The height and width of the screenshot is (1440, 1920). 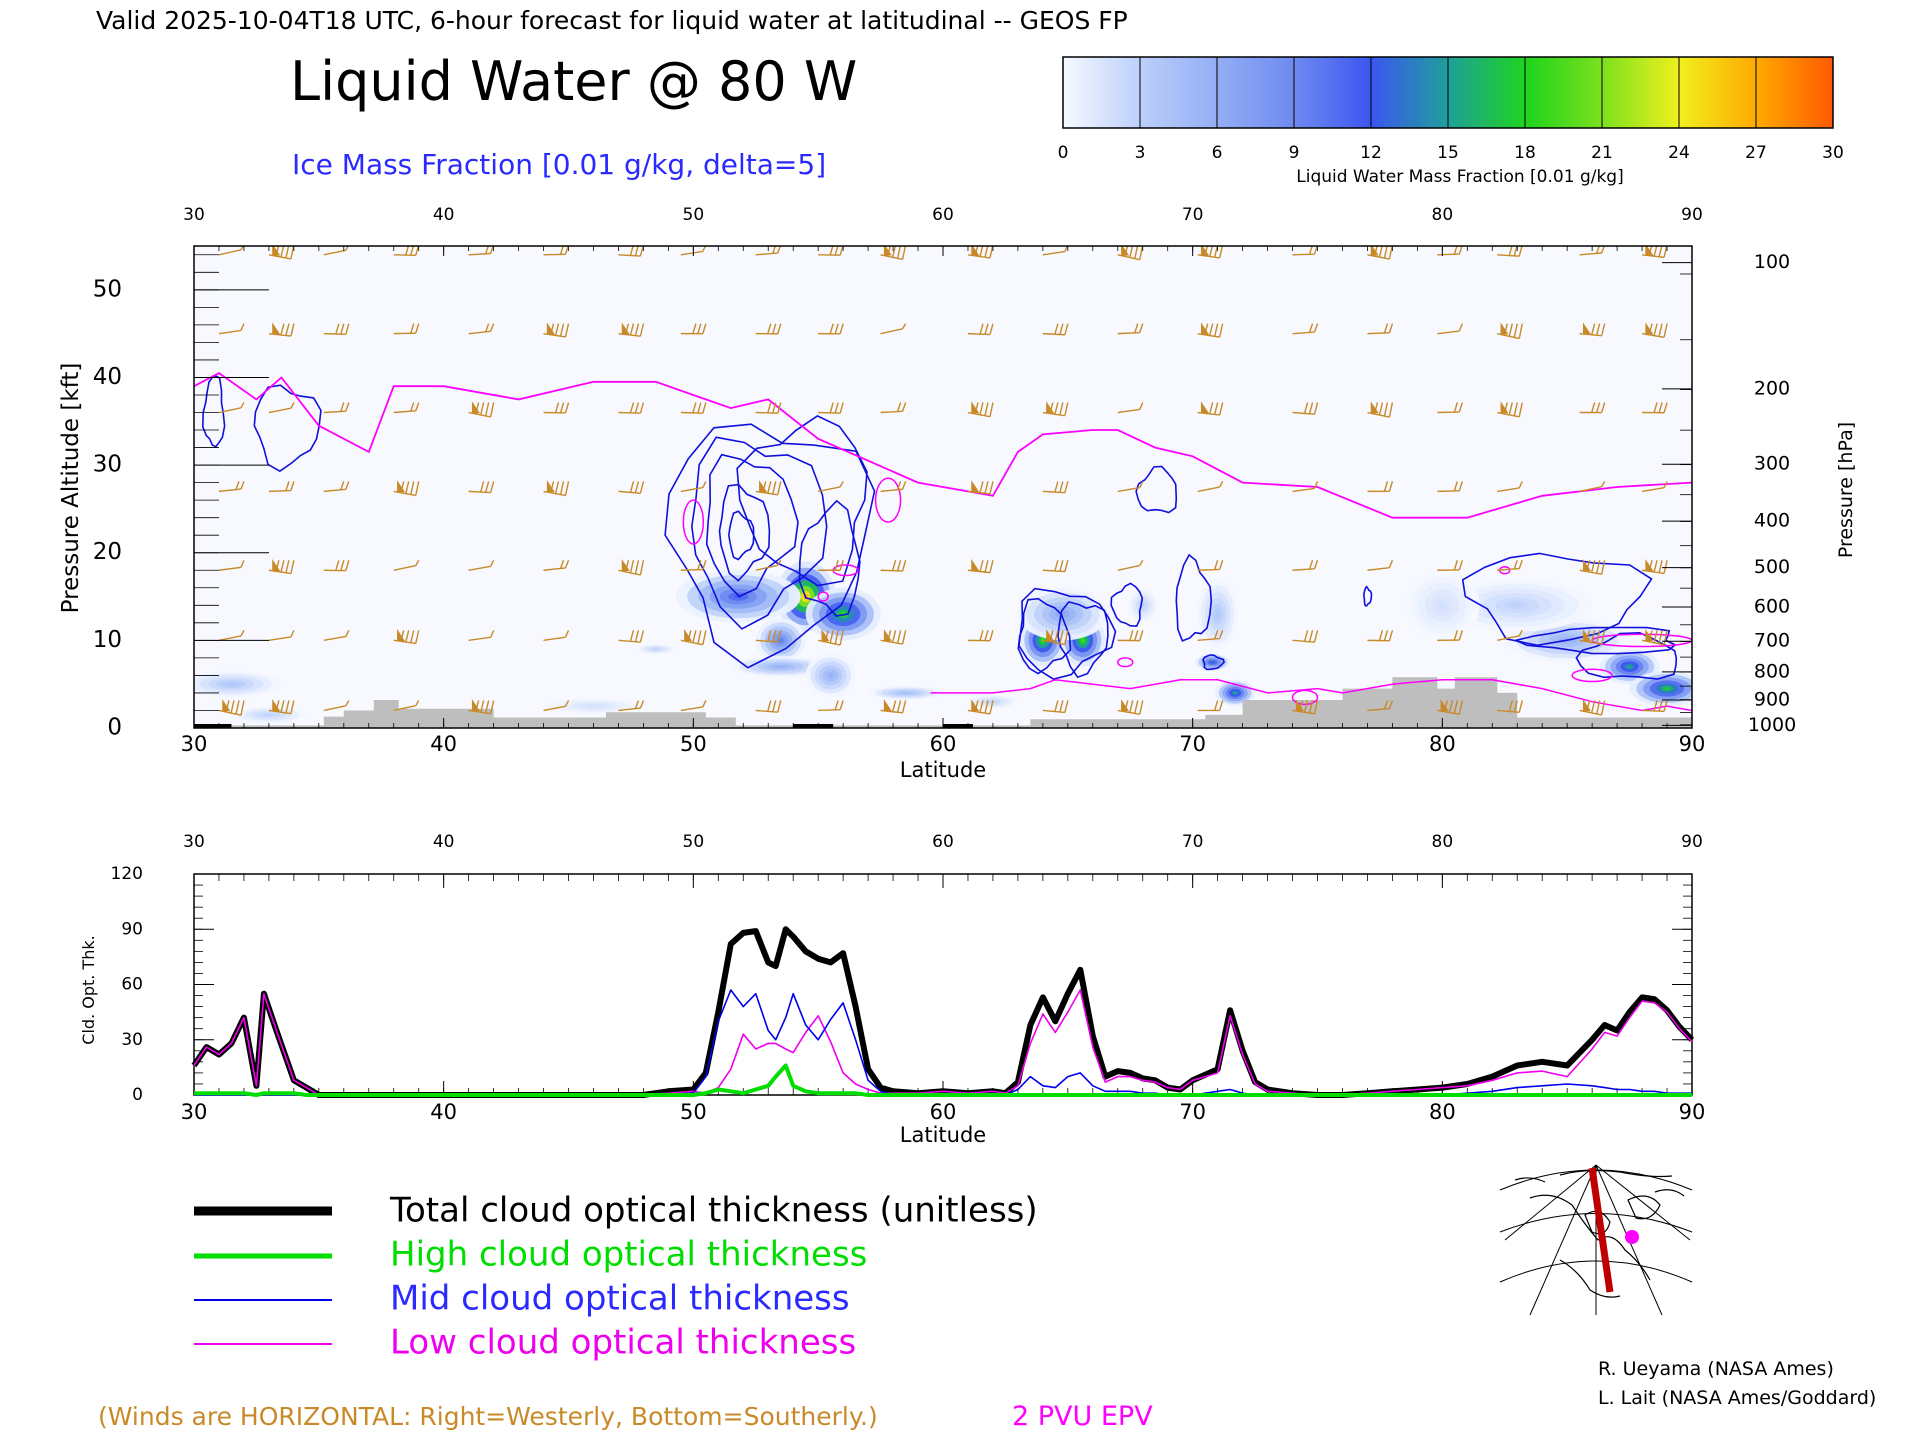 What do you see at coordinates (1692, 744) in the screenshot?
I see `main-xtick-label: 90` at bounding box center [1692, 744].